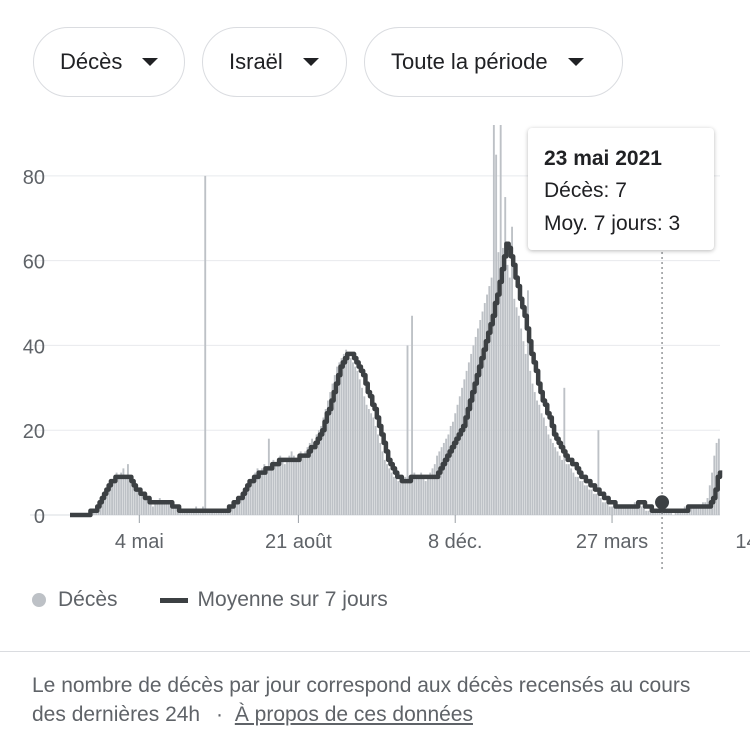  I want to click on region-dropdown: Israël, so click(274, 62).